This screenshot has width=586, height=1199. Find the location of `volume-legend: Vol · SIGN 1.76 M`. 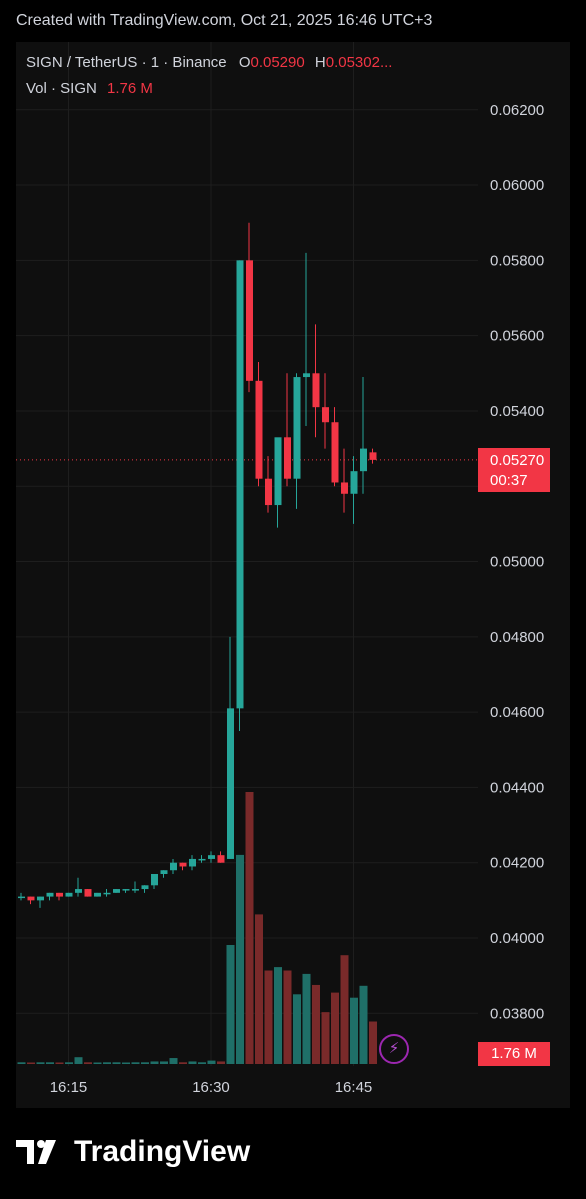

volume-legend: Vol · SIGN 1.76 M is located at coordinates (89, 88).